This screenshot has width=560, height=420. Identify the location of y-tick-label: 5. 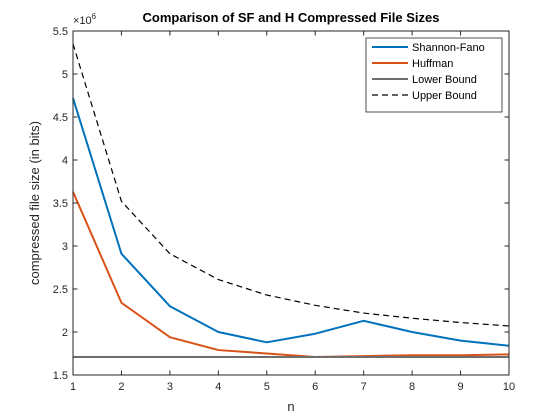
(65, 75).